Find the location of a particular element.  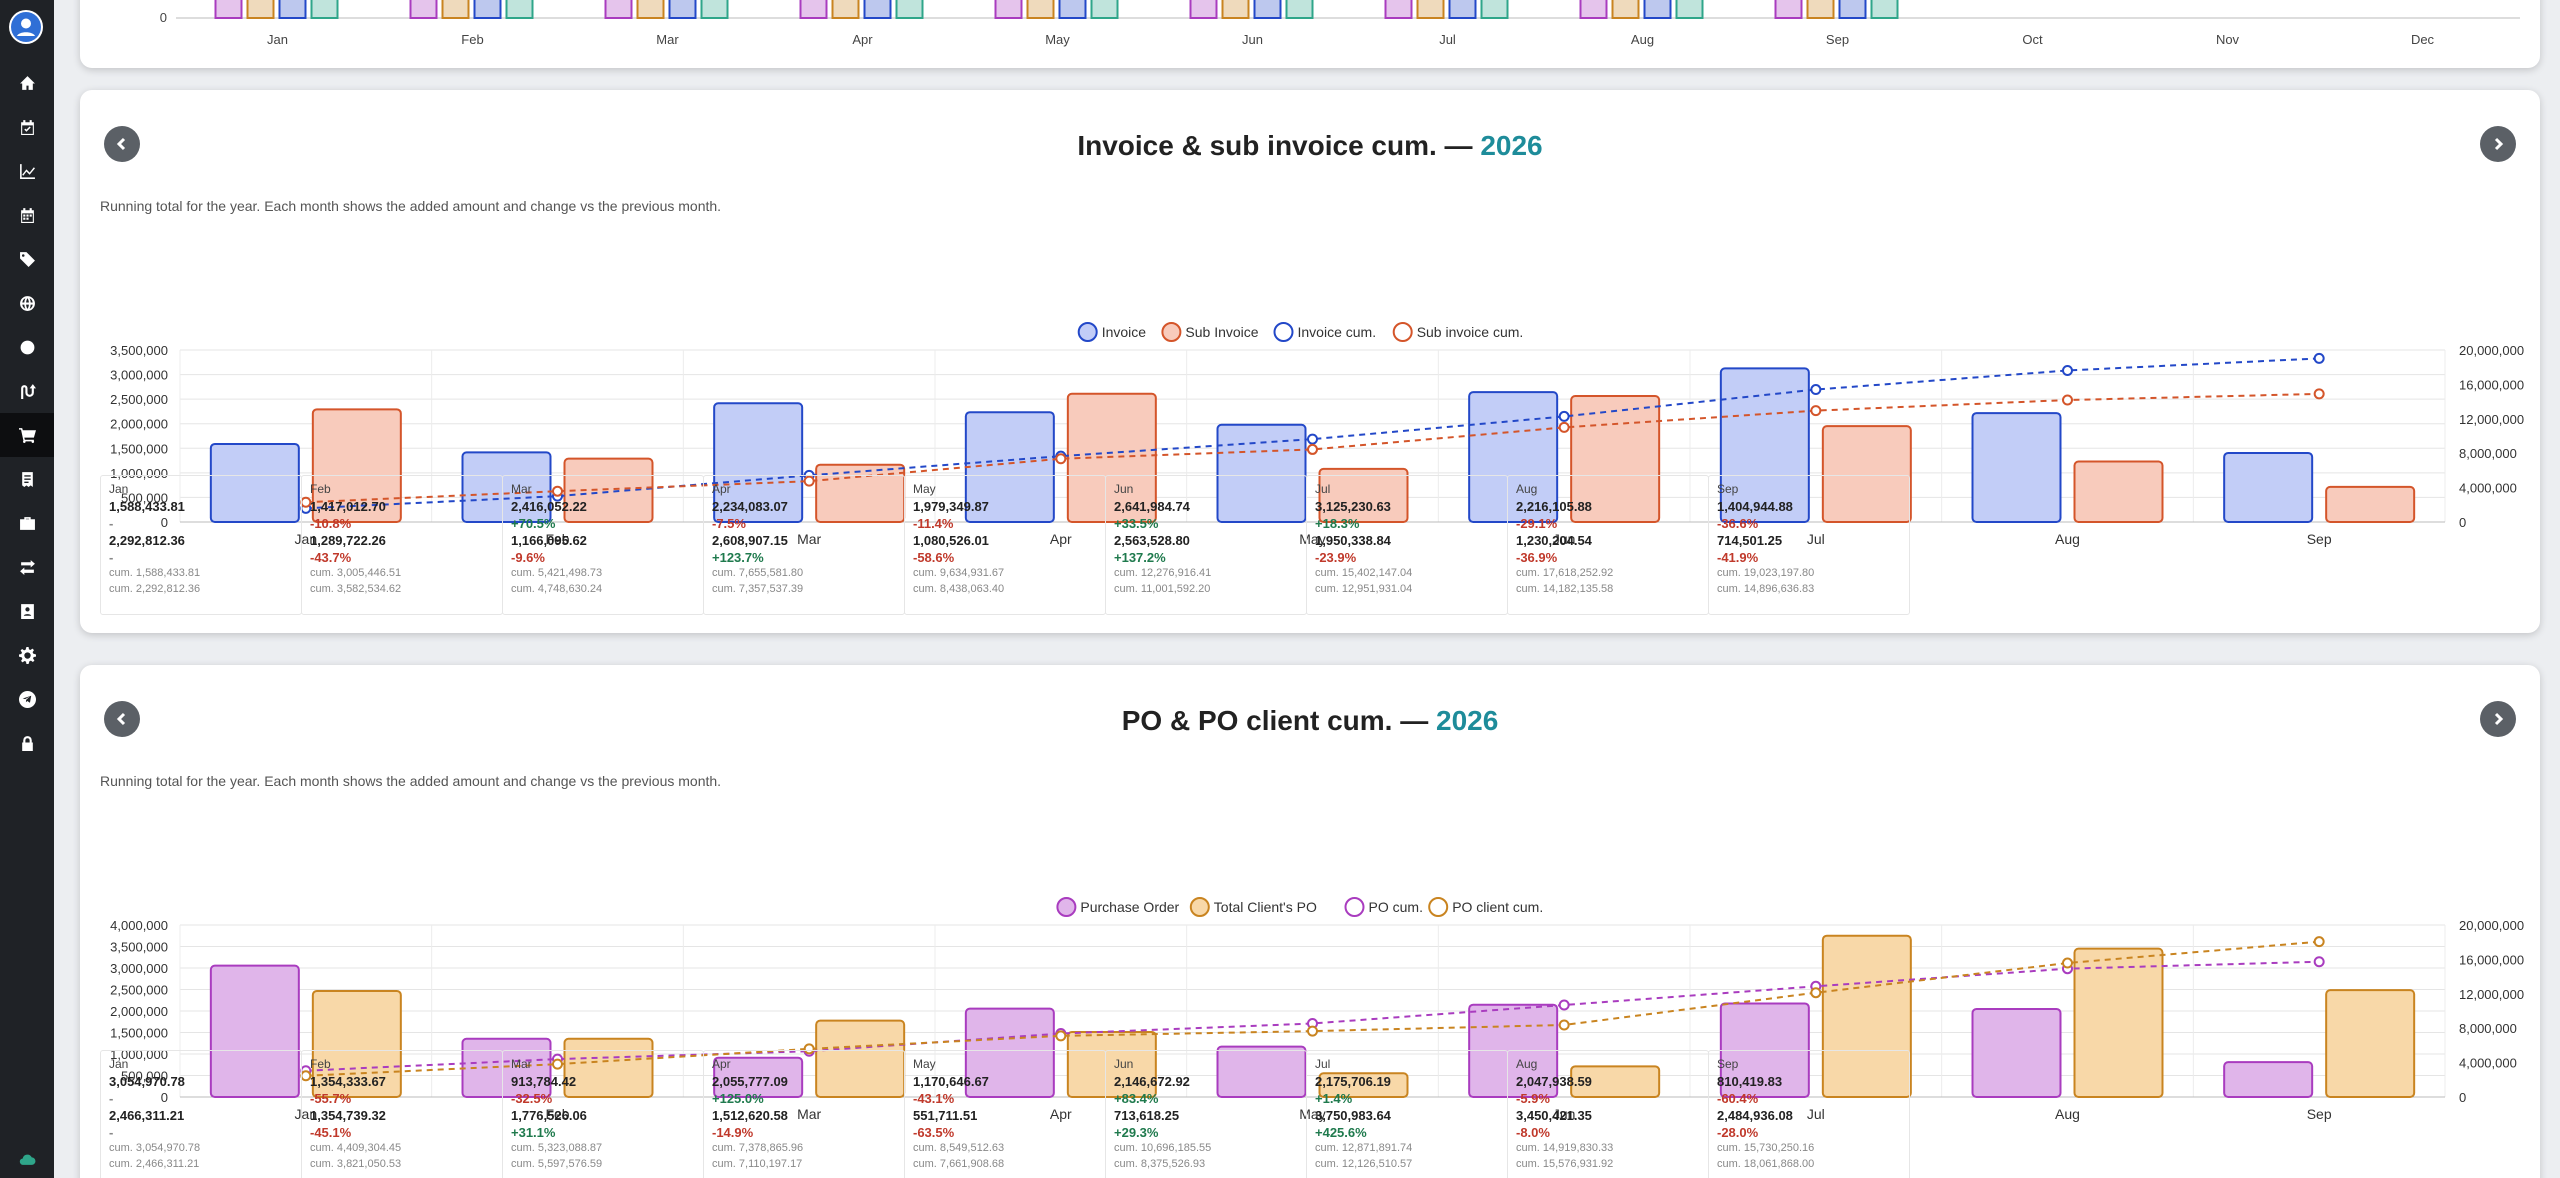

legend-label-sub-invoice-cum: Sub invoice cum. is located at coordinates (1470, 332).